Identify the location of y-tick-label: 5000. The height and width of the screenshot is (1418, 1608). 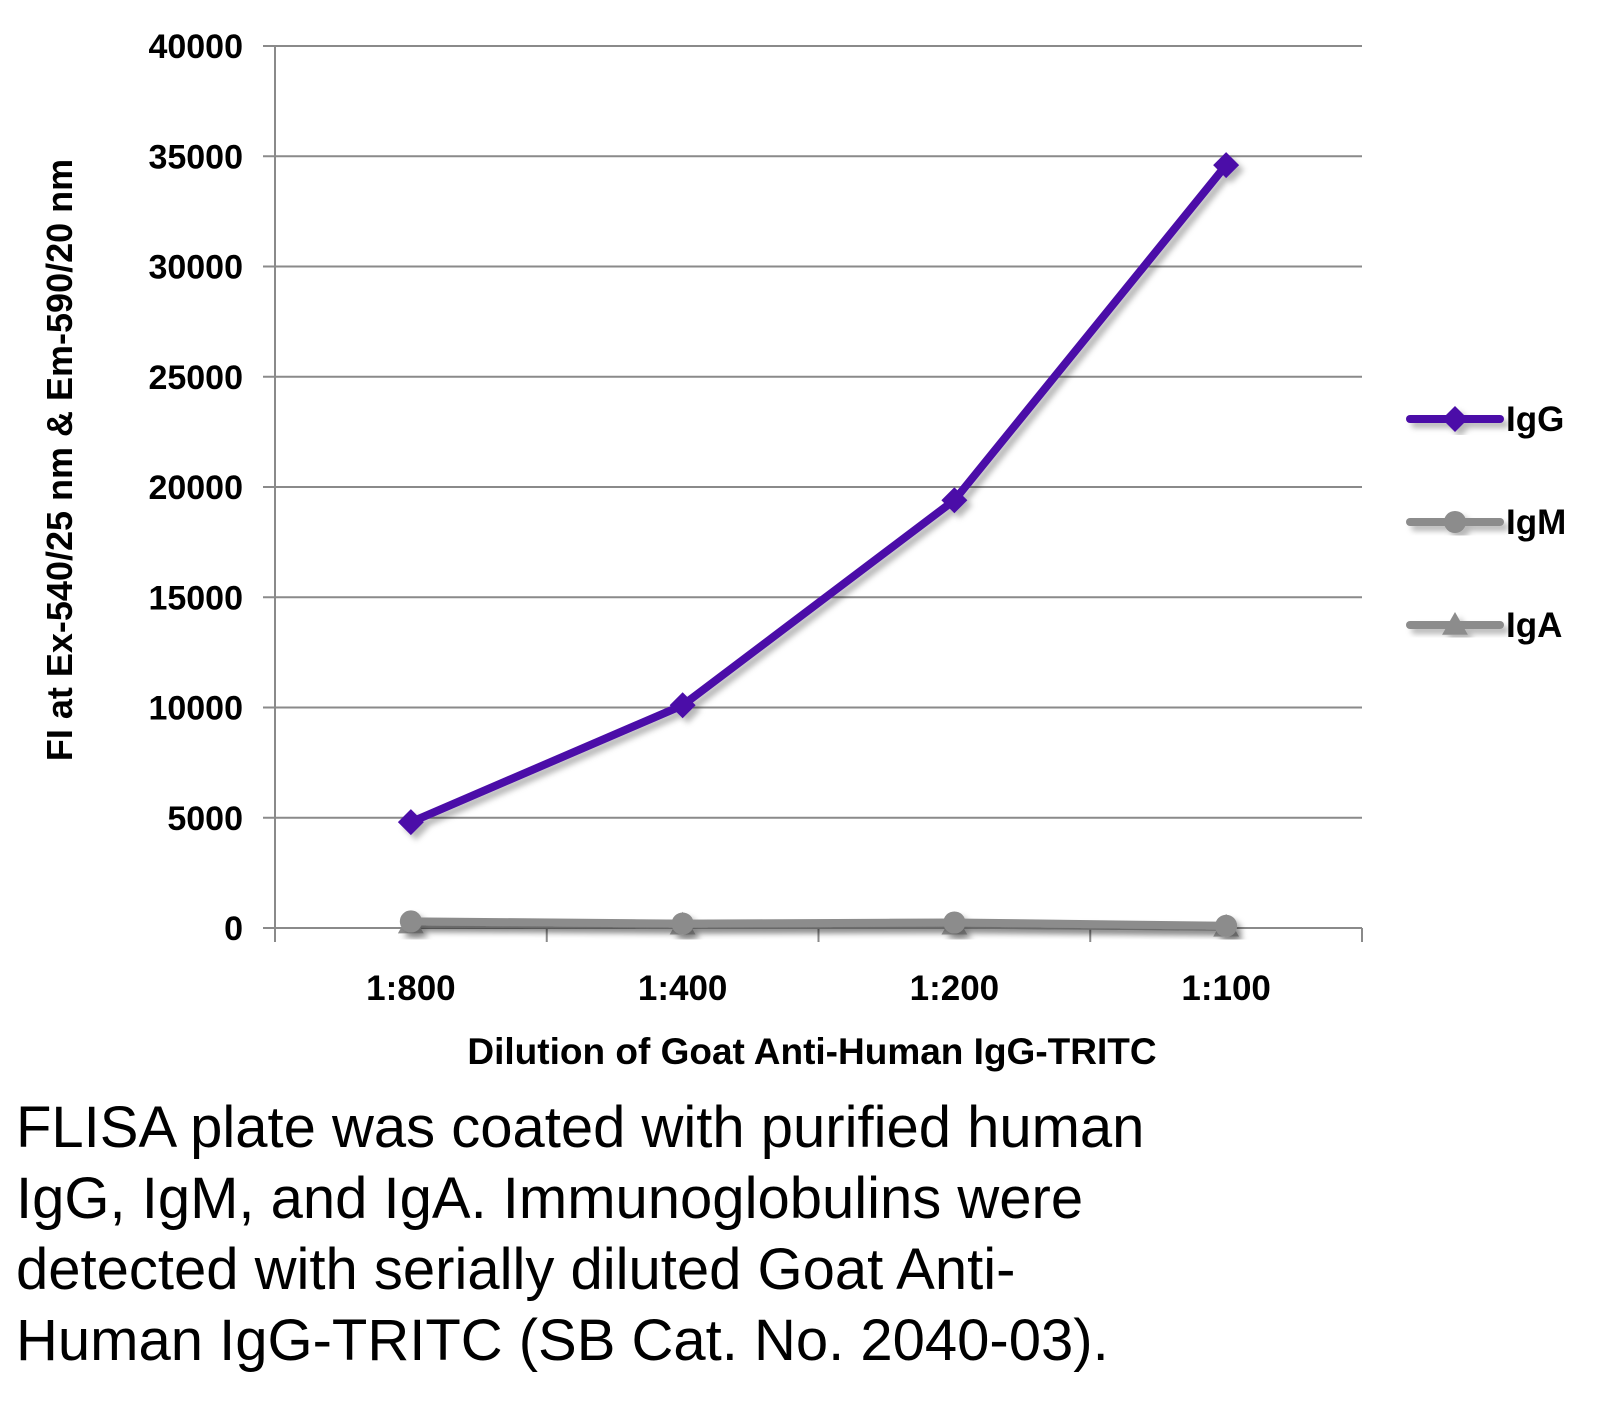
(205, 819).